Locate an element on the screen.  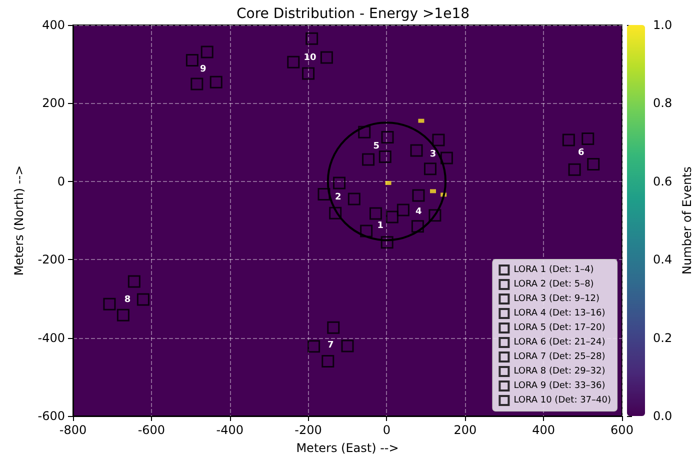
annotation: 1 is located at coordinates (380, 225).